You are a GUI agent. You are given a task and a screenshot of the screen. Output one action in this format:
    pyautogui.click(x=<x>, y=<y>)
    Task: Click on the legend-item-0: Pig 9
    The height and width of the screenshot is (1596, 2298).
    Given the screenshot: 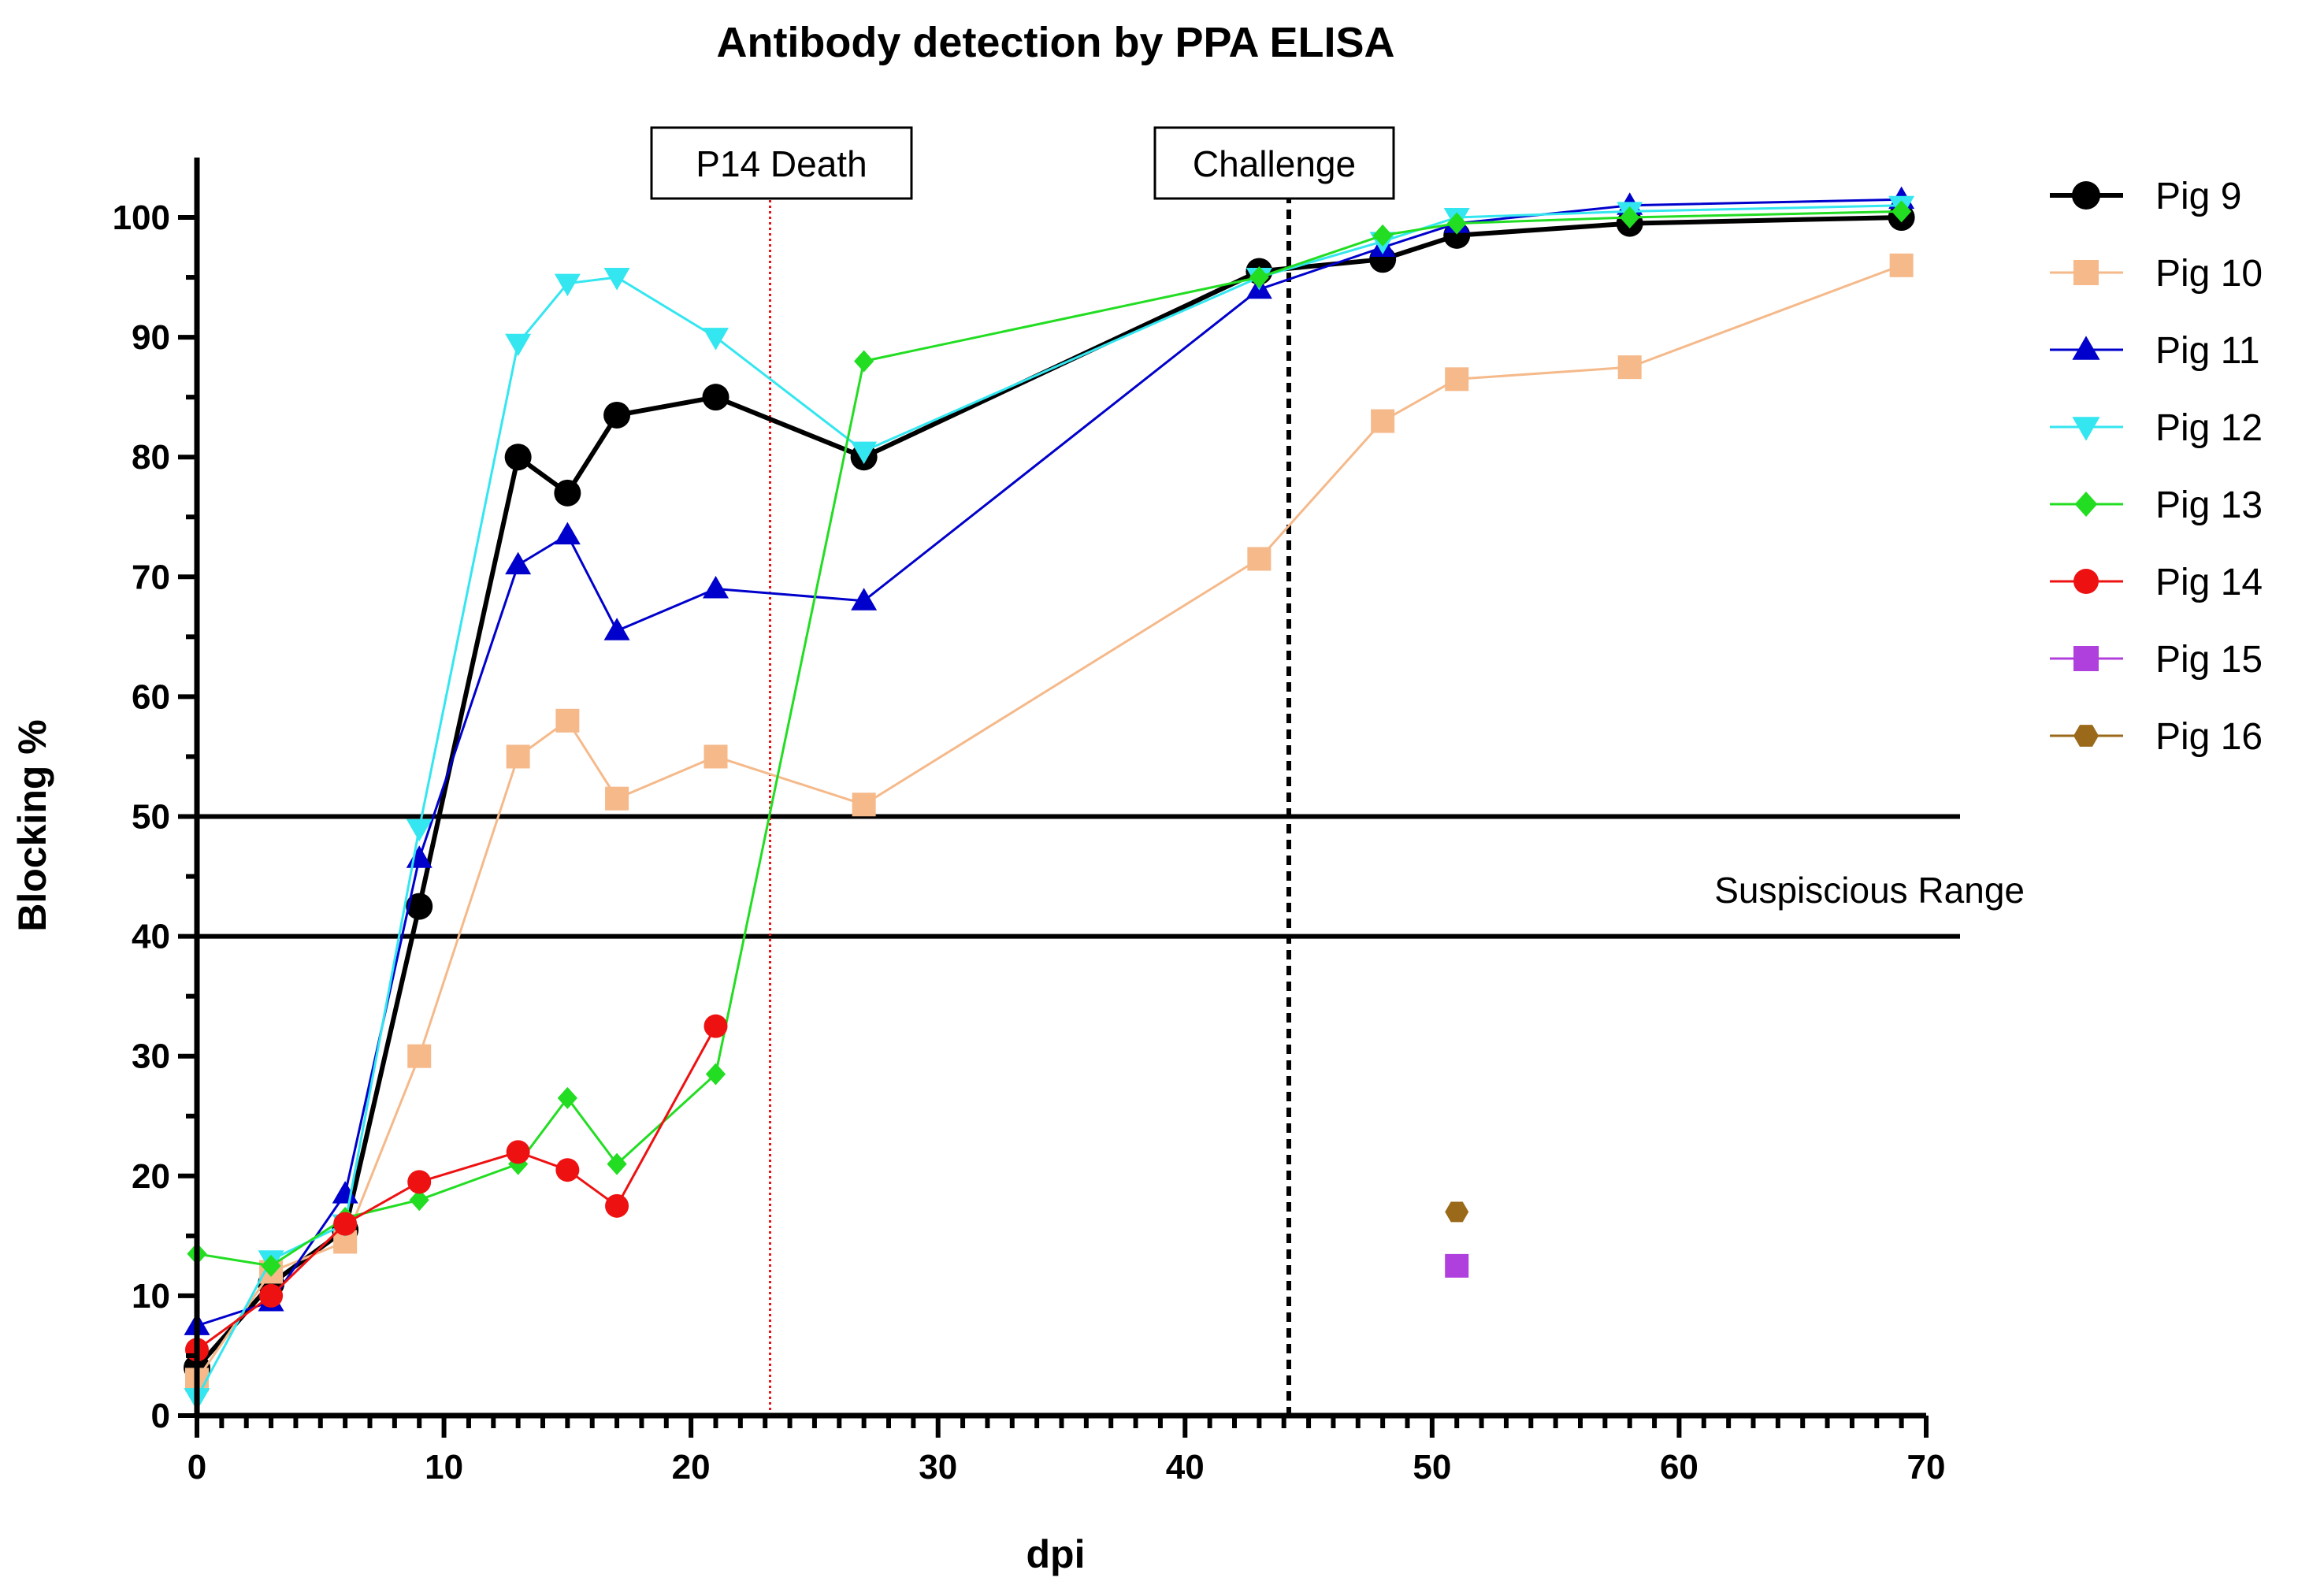 What is the action you would take?
    pyautogui.click(x=2145, y=196)
    